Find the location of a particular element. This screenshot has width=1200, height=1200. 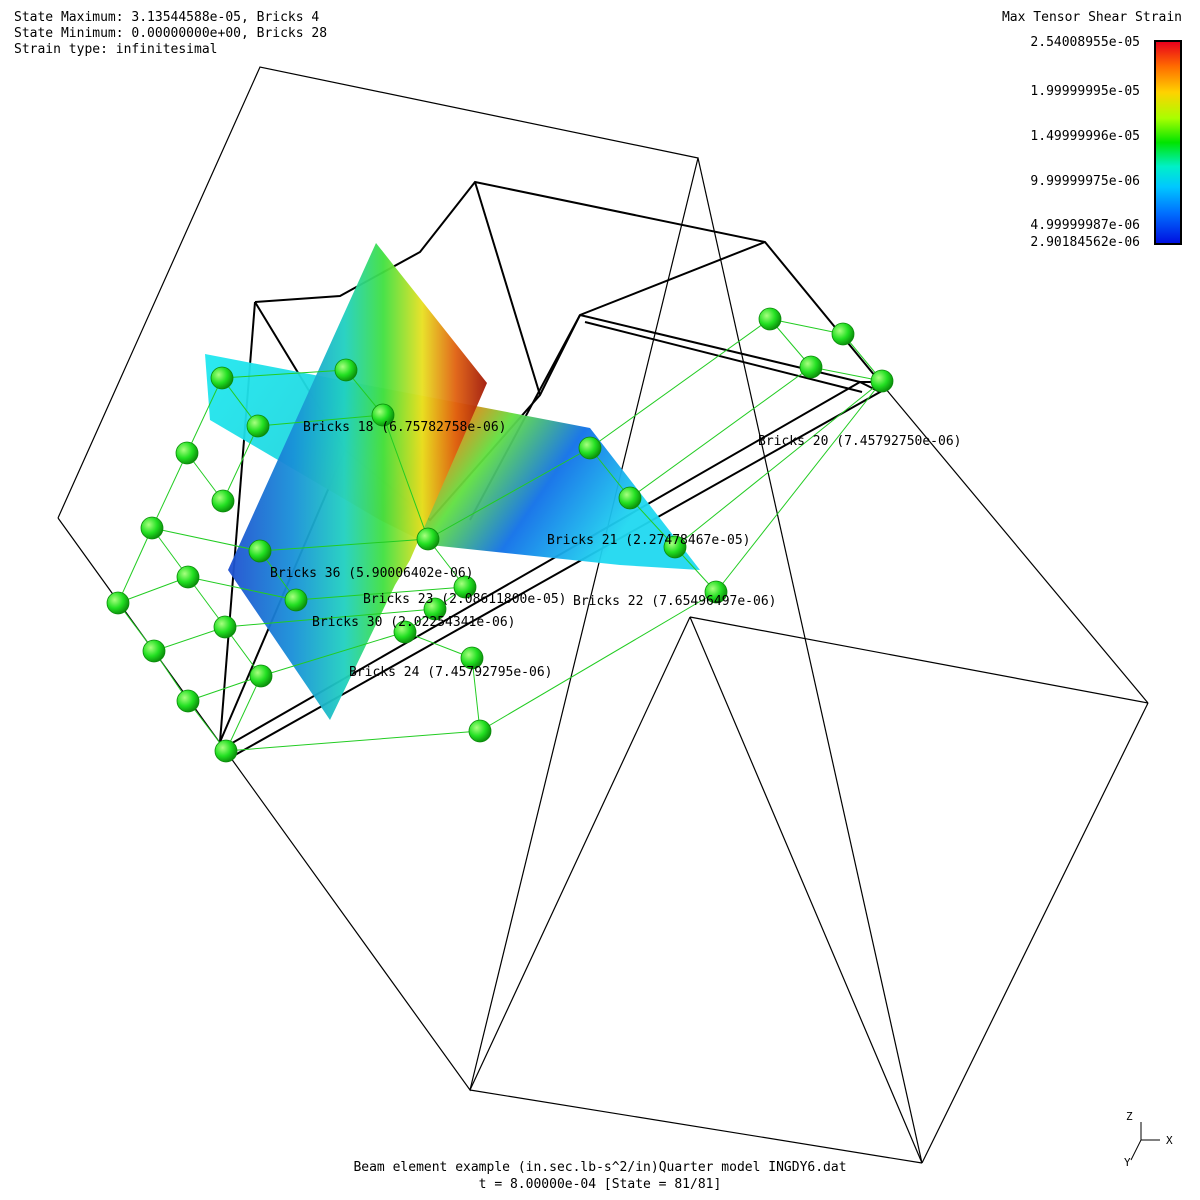

legend-tick: 9.99999975e-06 is located at coordinates (1085, 181).